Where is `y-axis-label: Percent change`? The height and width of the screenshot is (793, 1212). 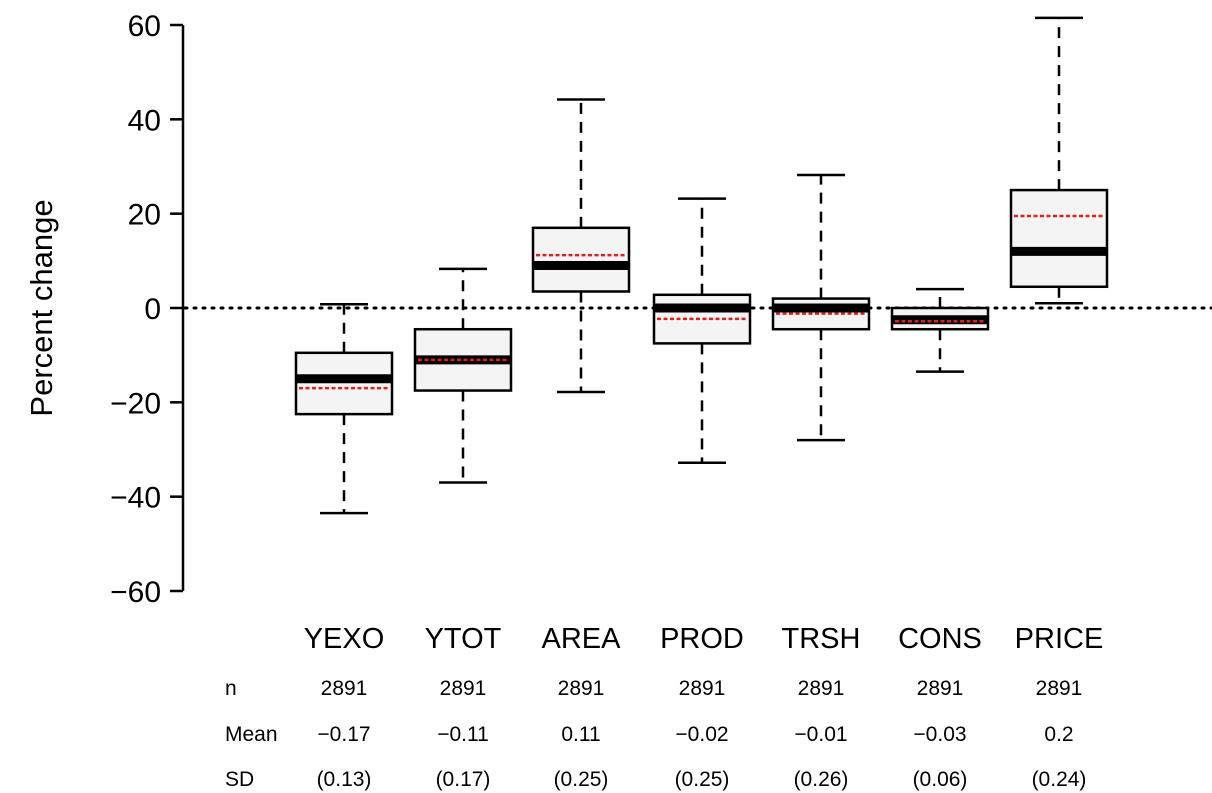
y-axis-label: Percent change is located at coordinates (41, 307).